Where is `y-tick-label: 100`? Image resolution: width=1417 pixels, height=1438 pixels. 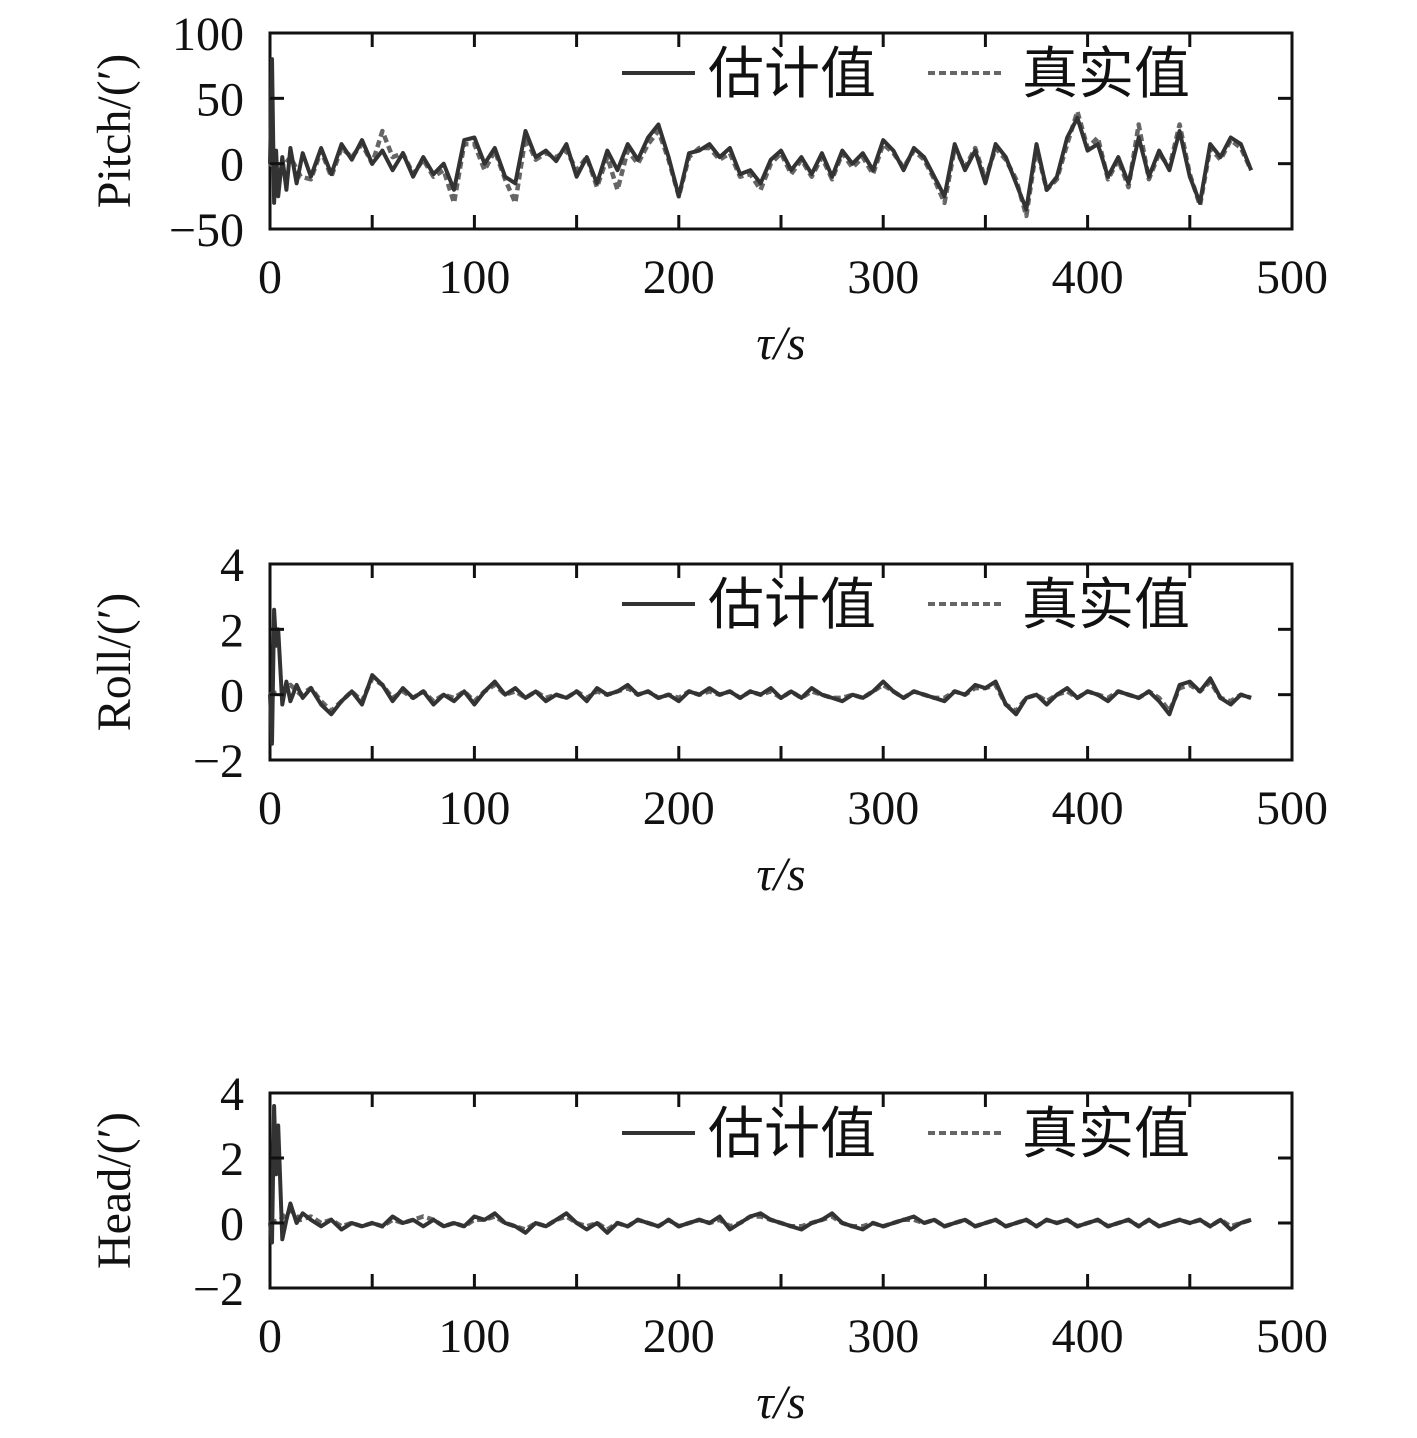
y-tick-label: 100 is located at coordinates (208, 34).